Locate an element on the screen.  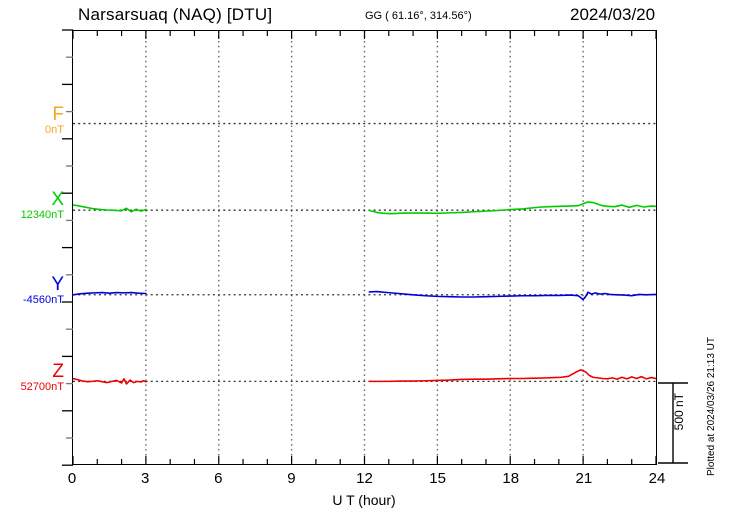
component-value-y: -4560nT is located at coordinates (43, 300).